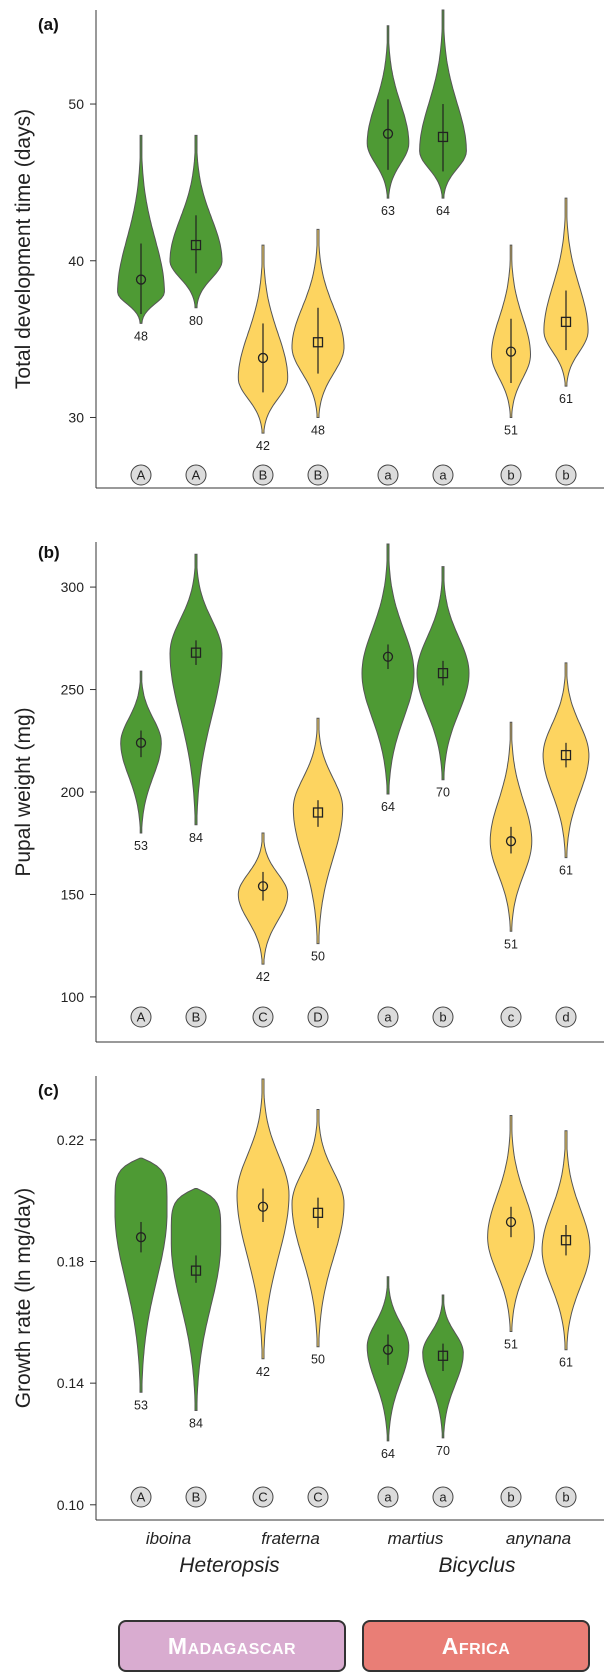 The height and width of the screenshot is (1672, 605). What do you see at coordinates (443, 797) in the screenshot?
I see `violin-group: 70 b` at bounding box center [443, 797].